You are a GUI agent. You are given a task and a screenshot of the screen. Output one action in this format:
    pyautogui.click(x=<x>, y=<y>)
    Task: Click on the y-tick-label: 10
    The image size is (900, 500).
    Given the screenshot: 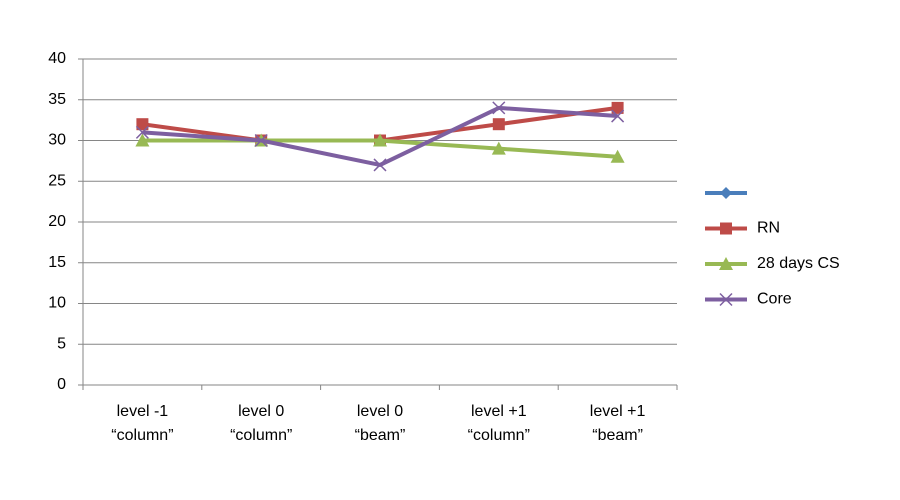 What is the action you would take?
    pyautogui.click(x=57, y=303)
    